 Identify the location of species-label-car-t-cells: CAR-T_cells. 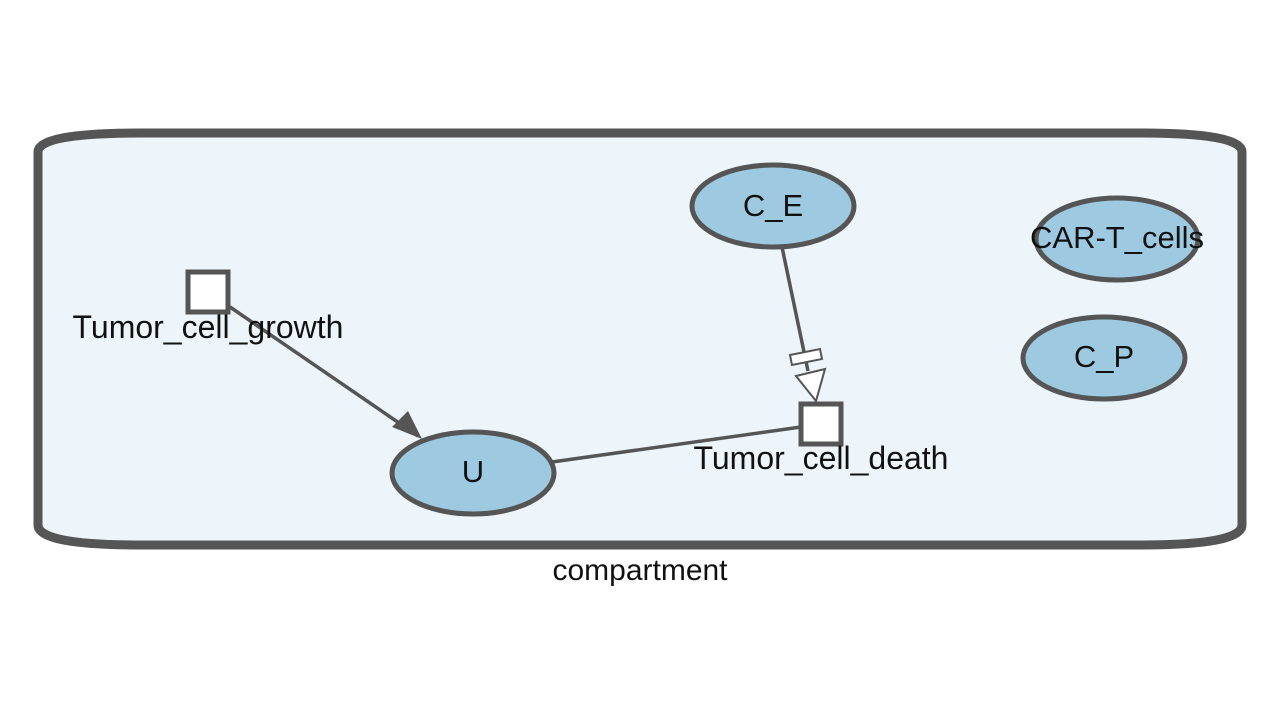
(1117, 237).